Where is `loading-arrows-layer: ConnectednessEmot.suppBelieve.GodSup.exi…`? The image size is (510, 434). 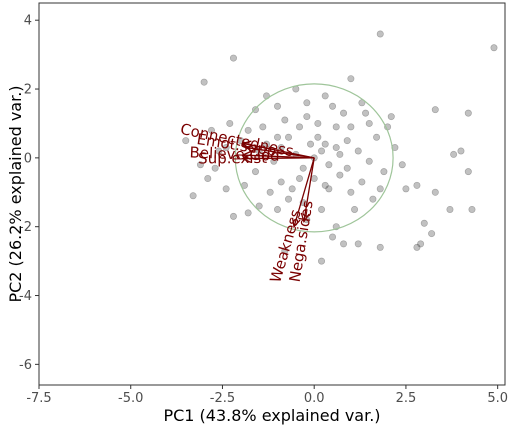
loading-arrows-layer: ConnectednessEmot.suppBelieve.GodSup.exi… is located at coordinates (248, 202).